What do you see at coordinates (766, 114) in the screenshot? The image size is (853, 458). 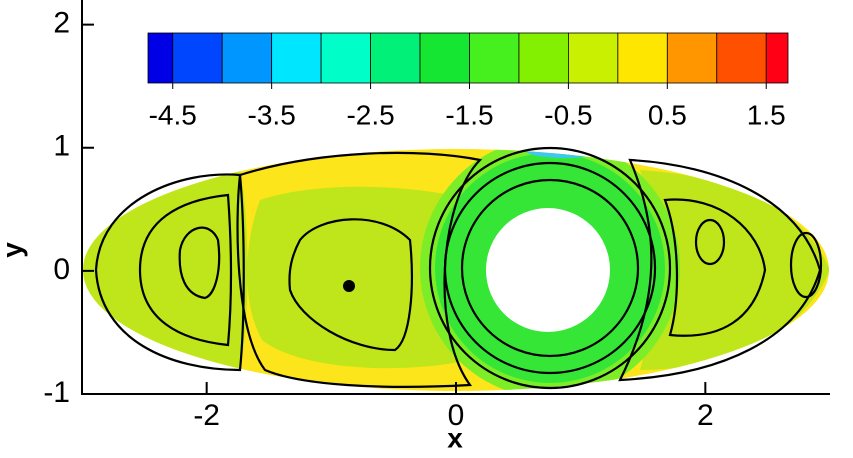 I see `colorbar-tick-label: 1.5` at bounding box center [766, 114].